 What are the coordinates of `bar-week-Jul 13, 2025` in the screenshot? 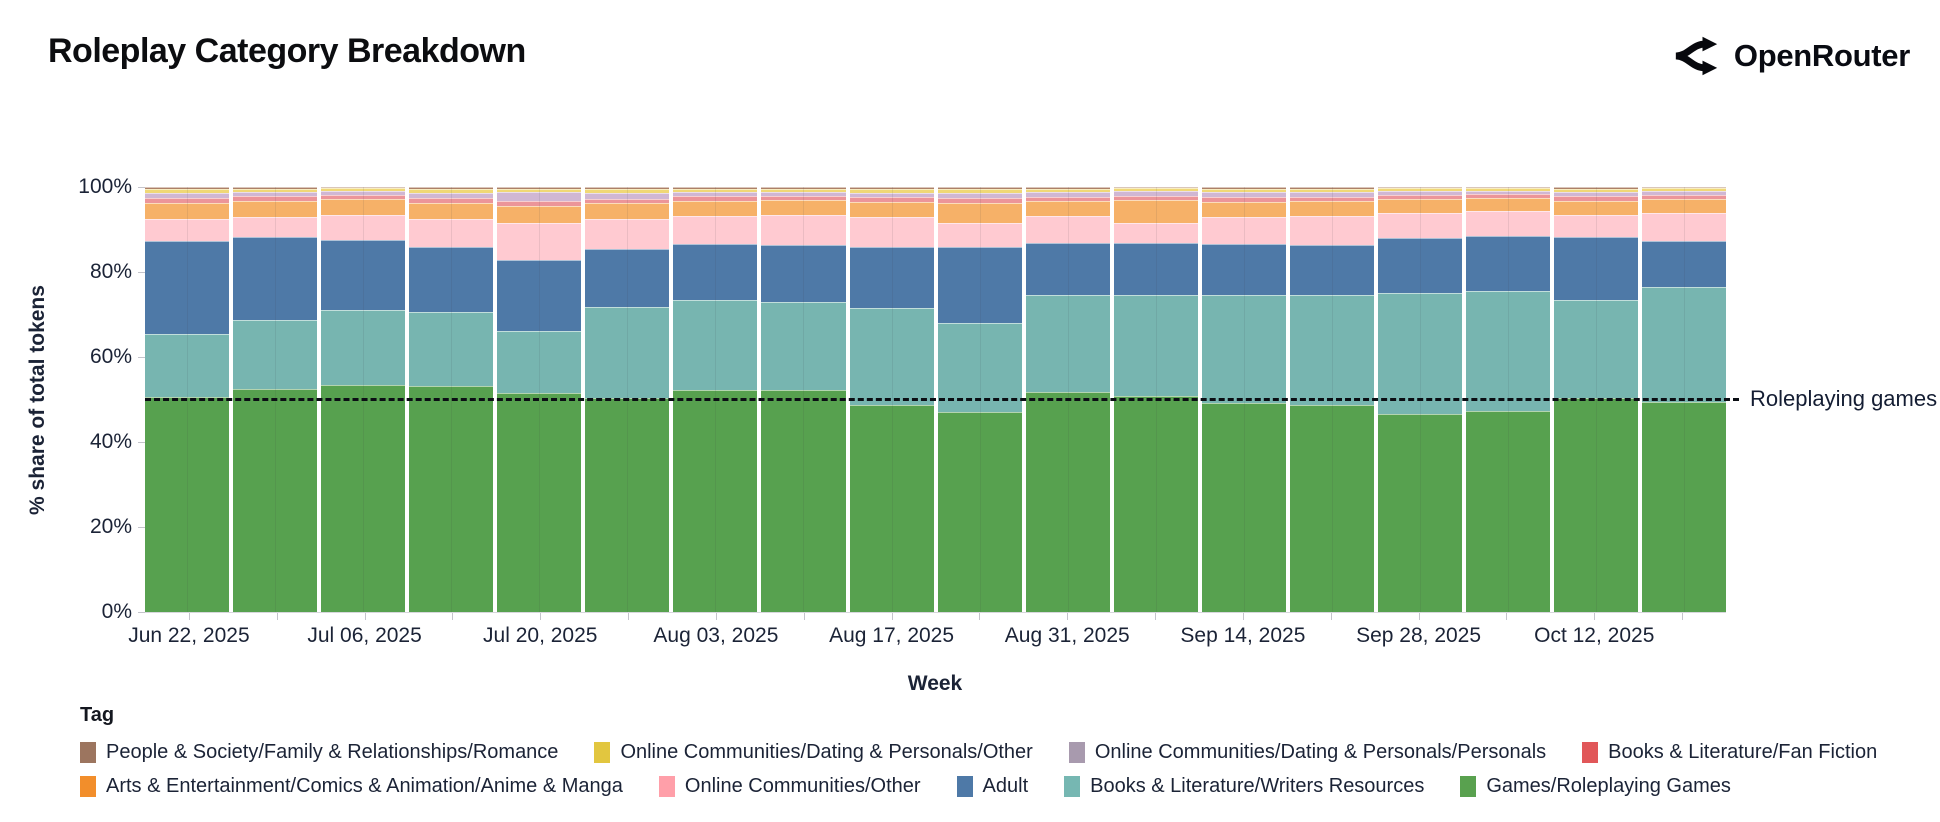 It's located at (451, 399).